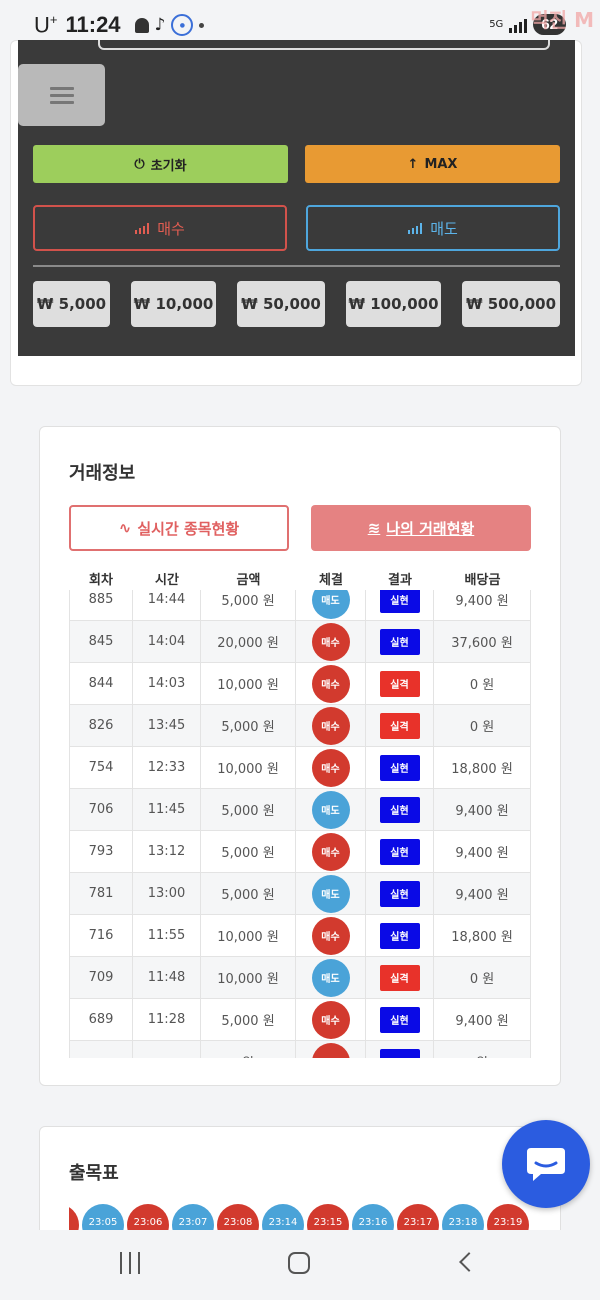  I want to click on cell-round: 706, so click(101, 809).